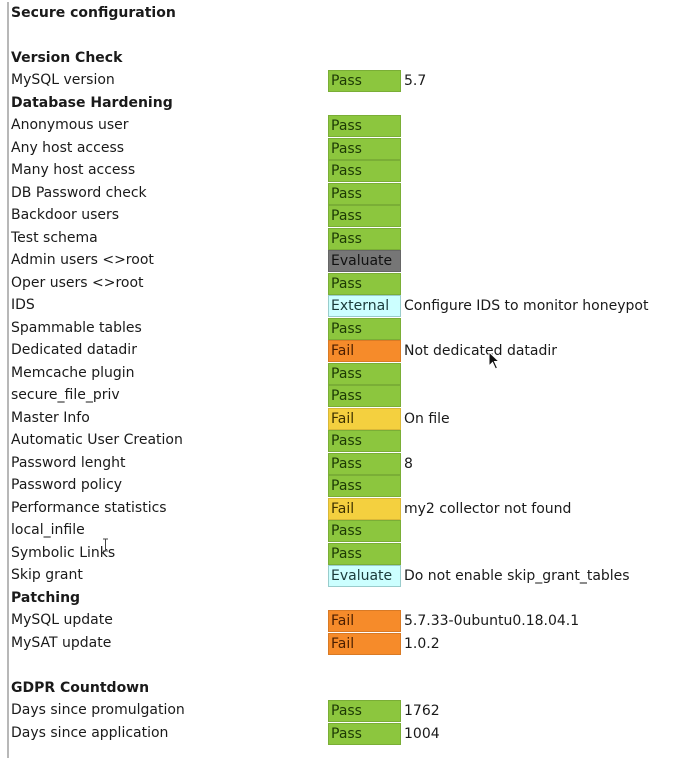 The height and width of the screenshot is (783, 694). I want to click on check-label: MySQL update, so click(62, 620).